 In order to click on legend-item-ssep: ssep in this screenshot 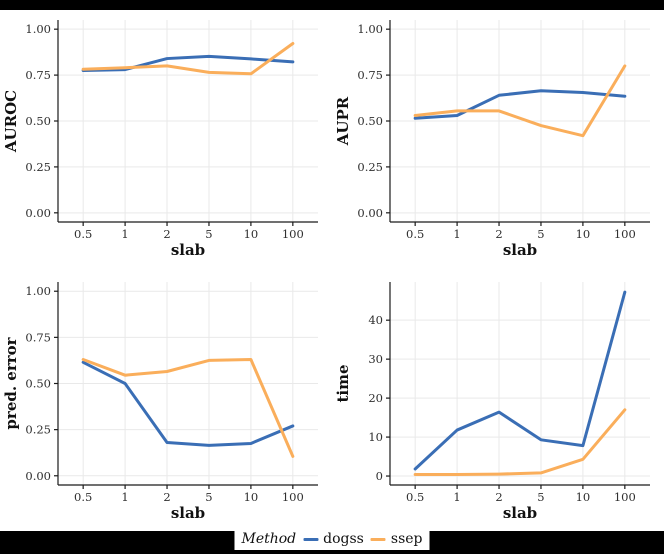, I will do `click(396, 539)`.